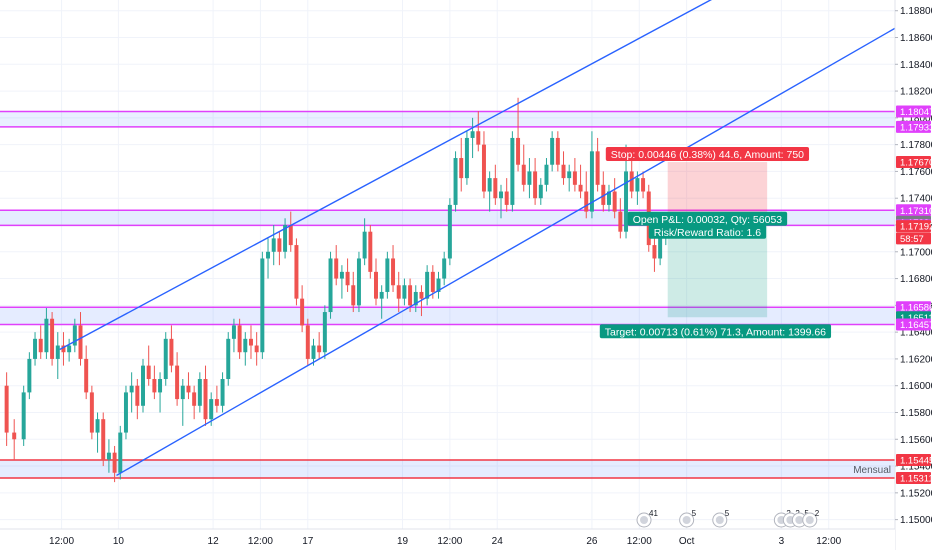  Describe the element at coordinates (916, 413) in the screenshot. I see `y-tick-label: 1.15800` at that location.